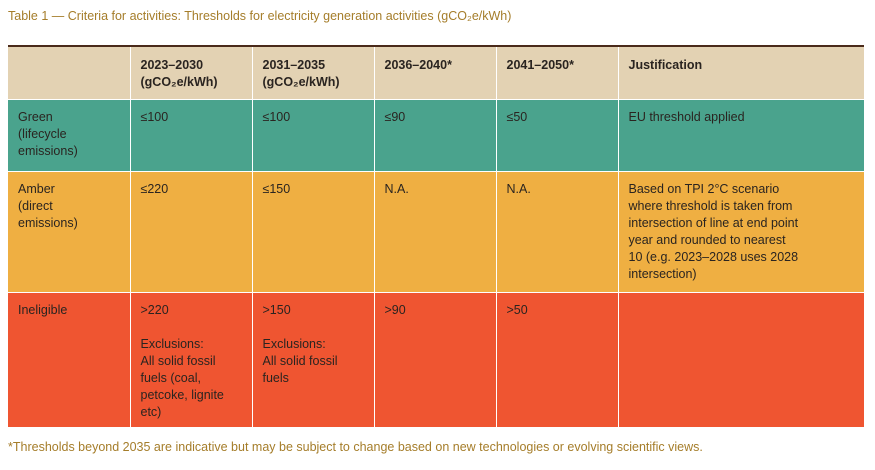  What do you see at coordinates (707, 239) in the screenshot?
I see `justification-line: year and rounded to nearest` at bounding box center [707, 239].